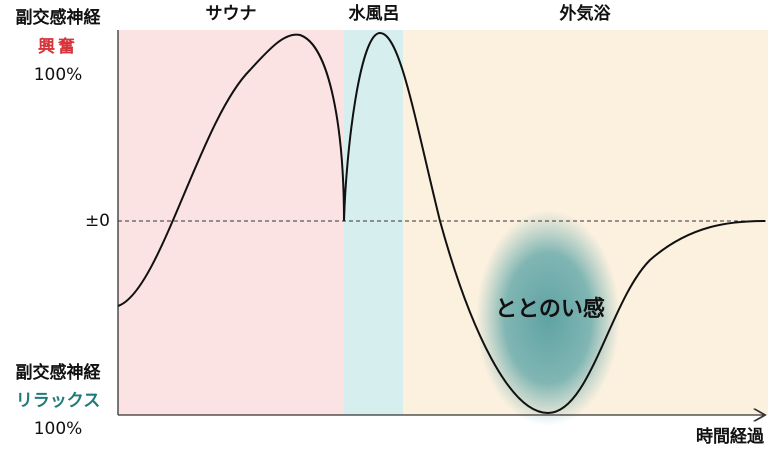  I want to click on phase-label: 水風呂, so click(374, 13).